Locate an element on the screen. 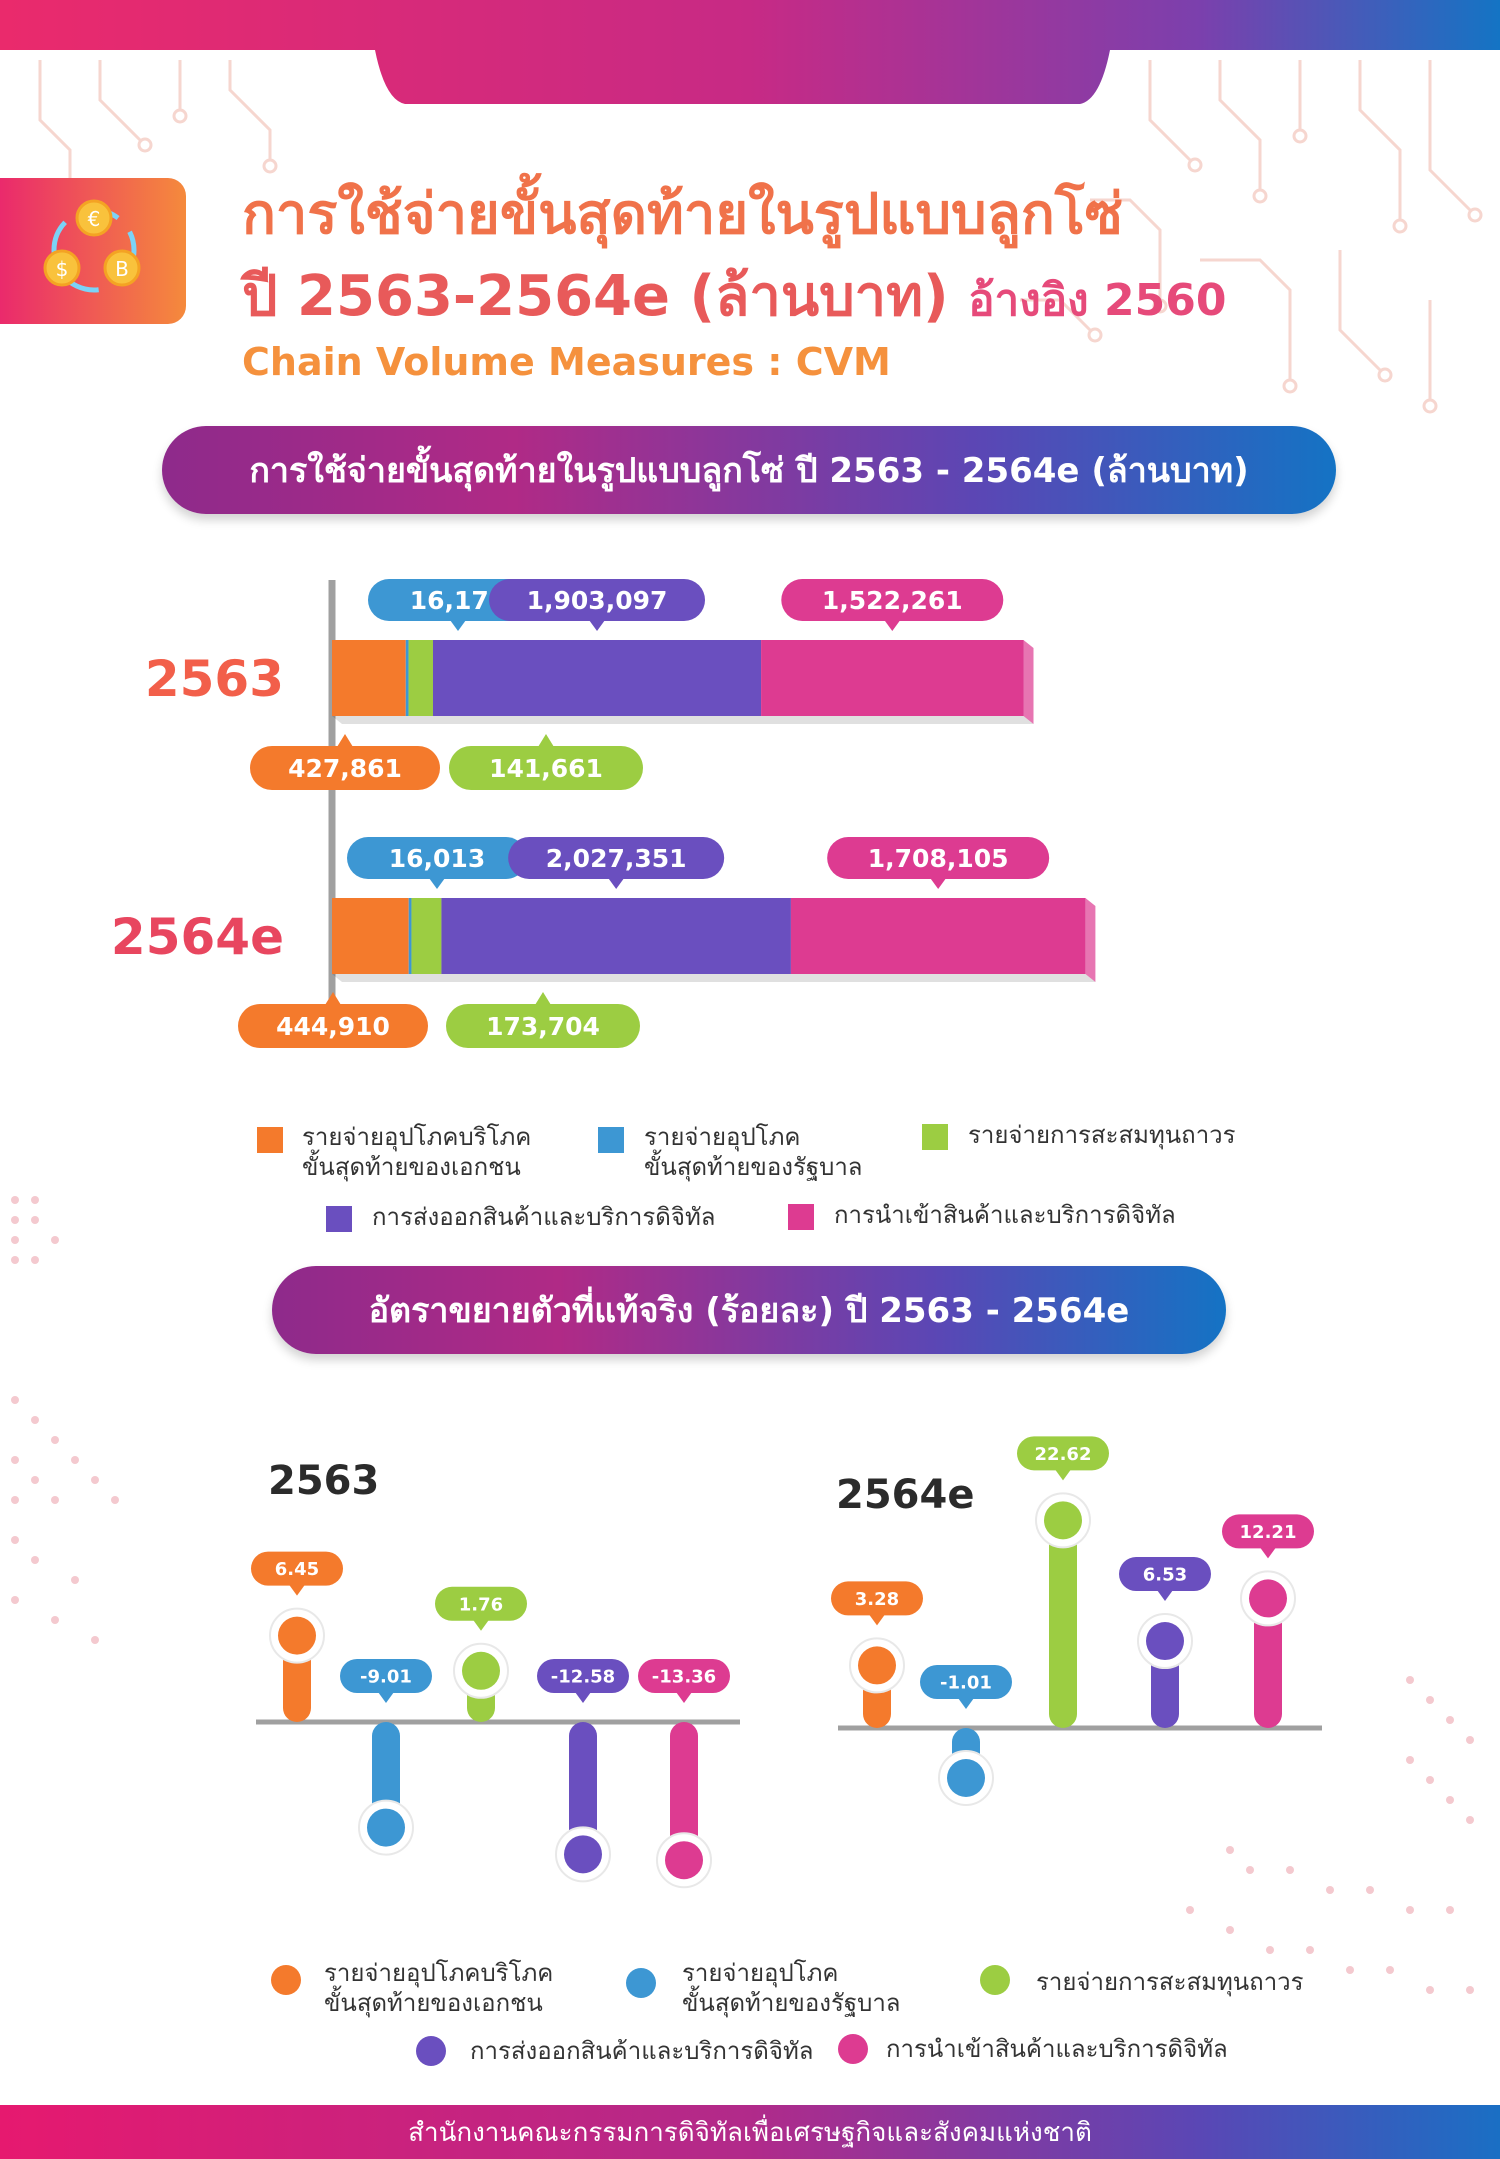 The width and height of the screenshot is (1500, 2159). label-2564e-private-pill is located at coordinates (333, 1026).